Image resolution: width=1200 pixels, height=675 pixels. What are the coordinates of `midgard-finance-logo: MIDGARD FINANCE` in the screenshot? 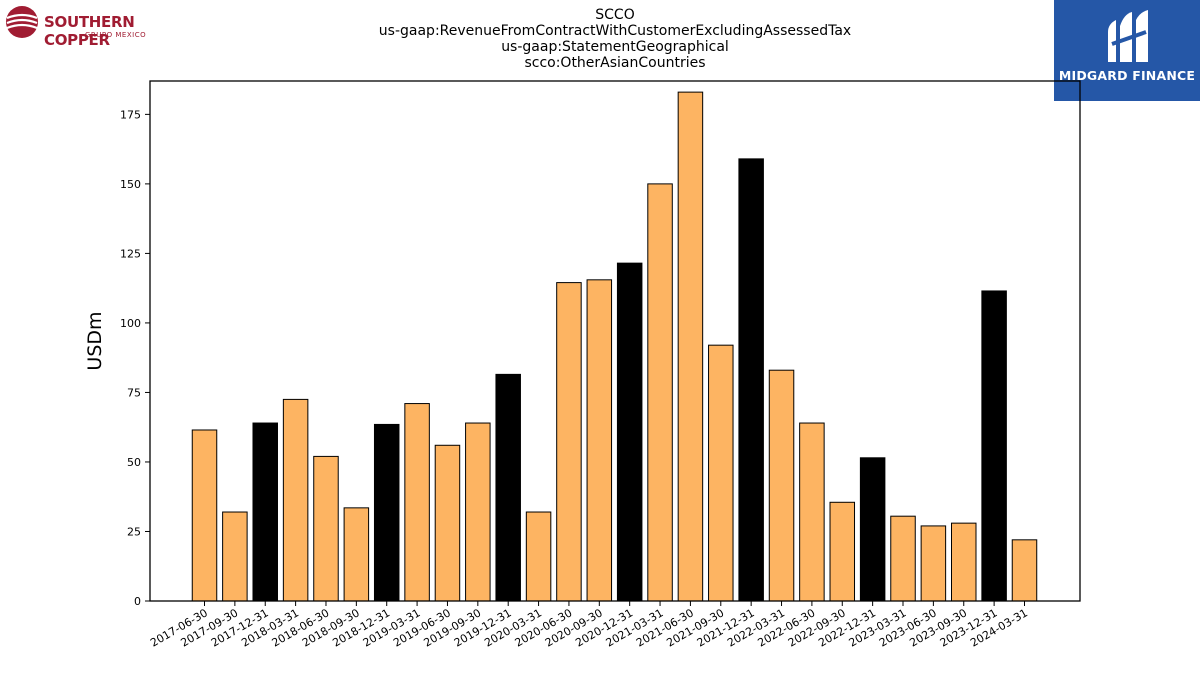 It's located at (1127, 50).